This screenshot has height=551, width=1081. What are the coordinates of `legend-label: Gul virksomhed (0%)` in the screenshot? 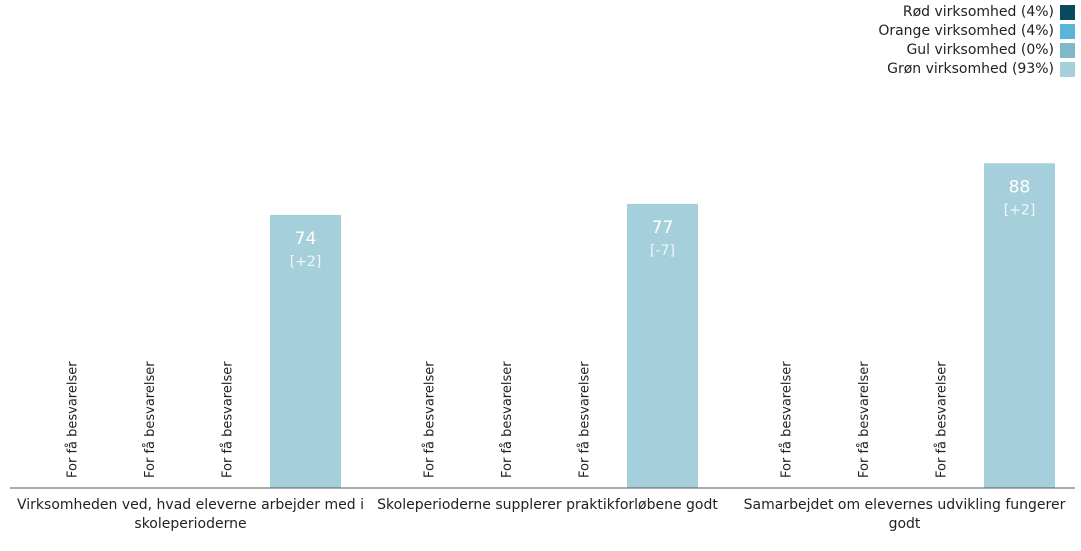 It's located at (980, 50).